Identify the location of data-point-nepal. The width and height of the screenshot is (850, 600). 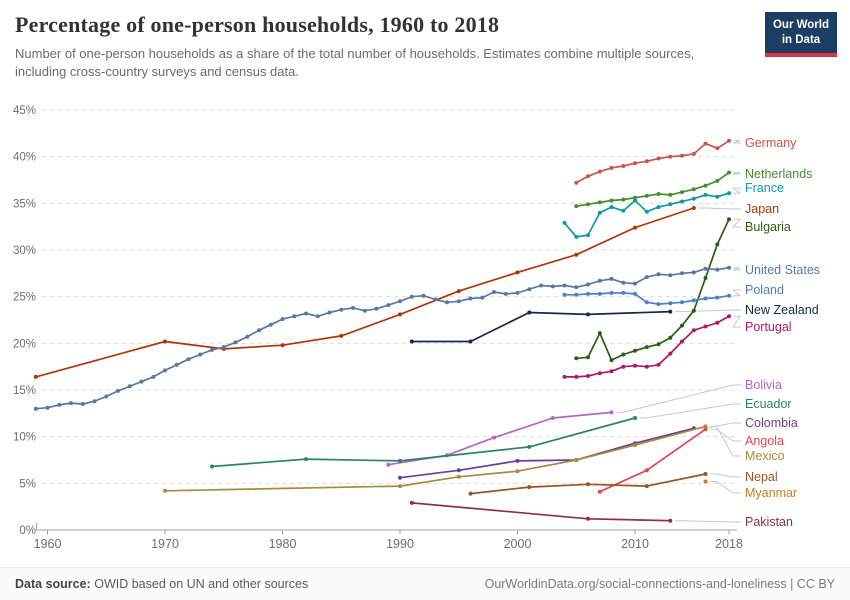
(705, 474).